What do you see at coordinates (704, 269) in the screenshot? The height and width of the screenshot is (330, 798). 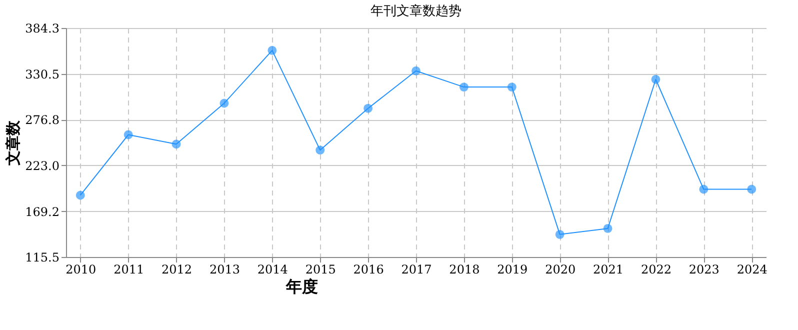 I see `x-tick-label: 2023` at bounding box center [704, 269].